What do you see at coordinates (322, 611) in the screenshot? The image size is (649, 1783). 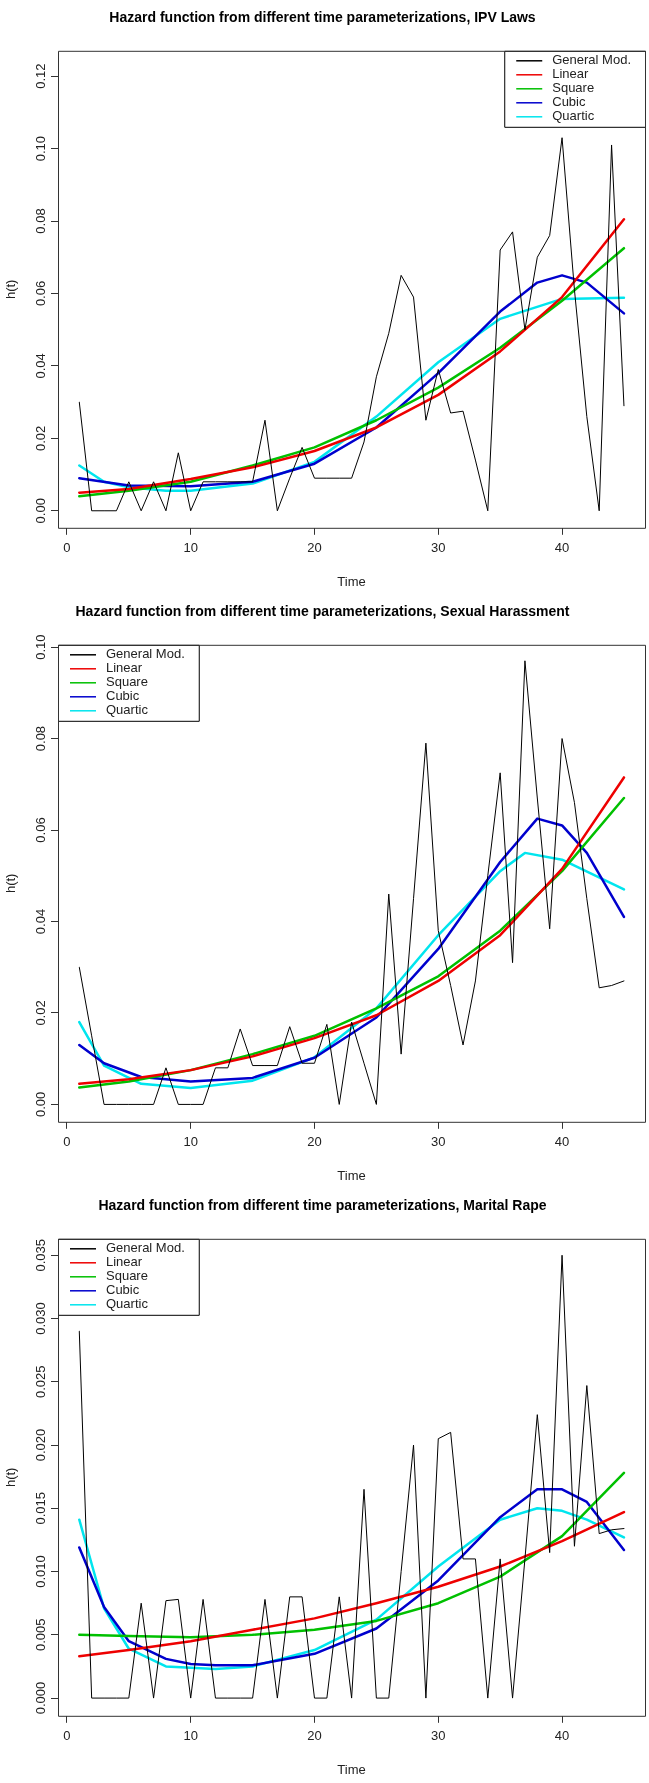 I see `chart-title: Hazard function from different time parameterizations, Sexual Harassment` at bounding box center [322, 611].